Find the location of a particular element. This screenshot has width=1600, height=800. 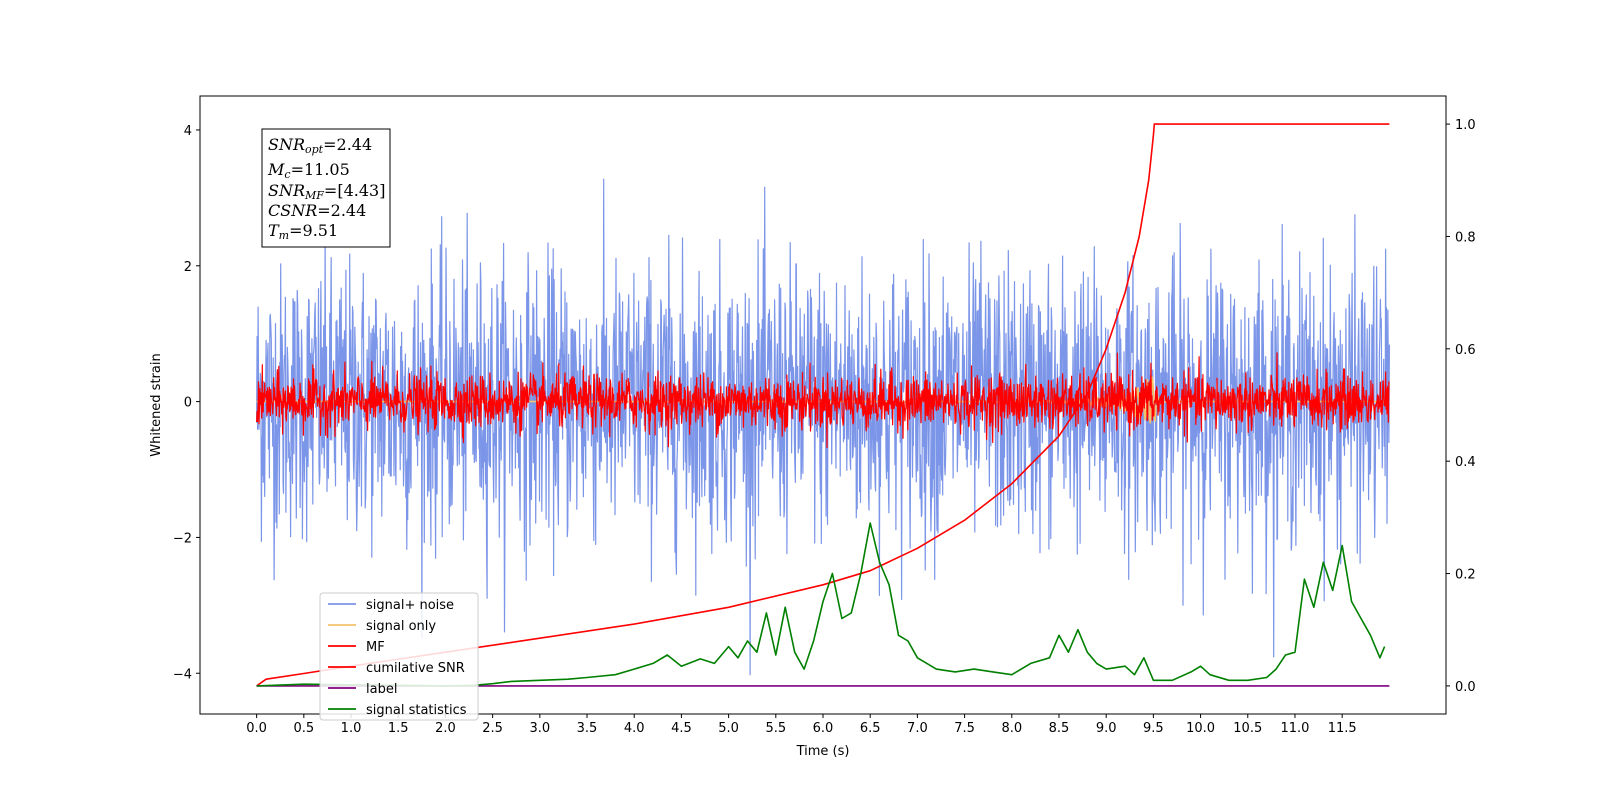

y-right-tick-label: 0.8 is located at coordinates (1465, 237).